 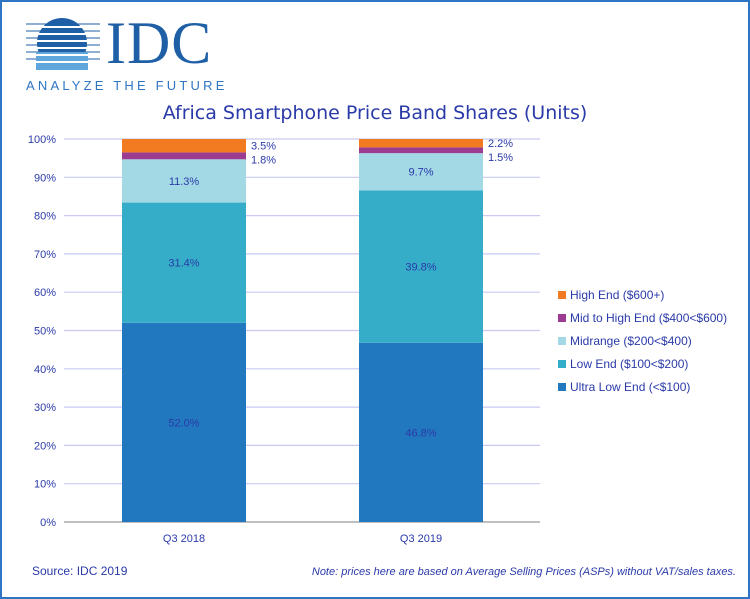 I want to click on legend-label: Ultra Low End (<$100), so click(x=630, y=387).